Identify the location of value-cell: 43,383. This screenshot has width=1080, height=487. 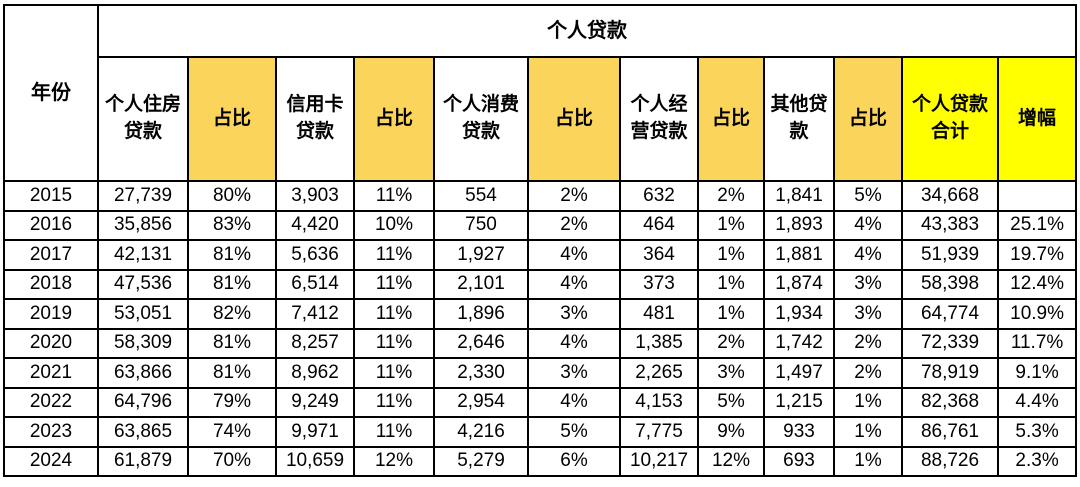
(950, 225).